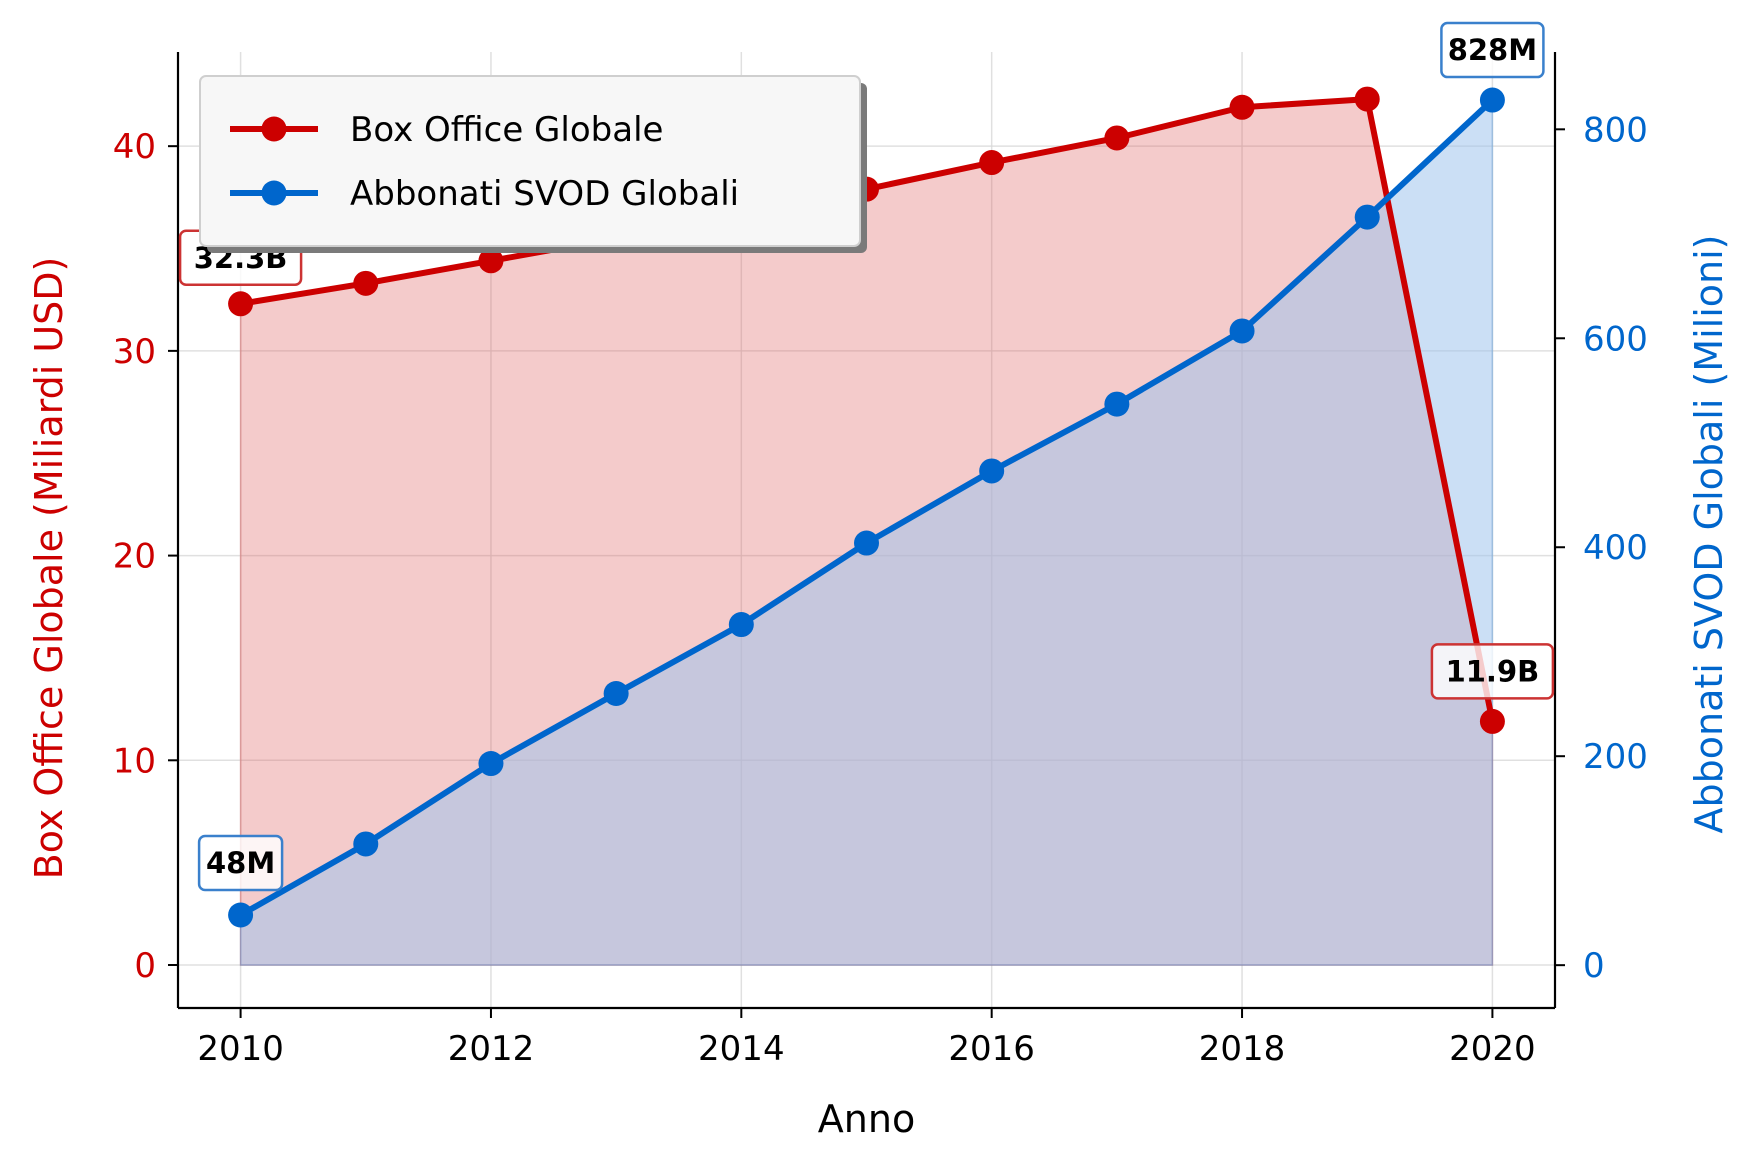  I want to click on y-left-tick-label: 40, so click(134, 147).